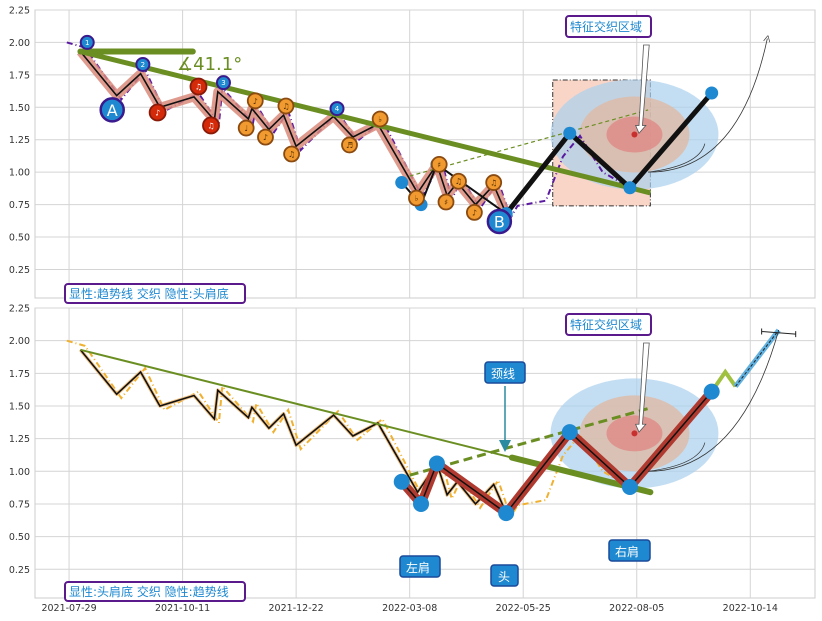 The image size is (822, 621). I want to click on zone-label-top: 特征交织区域, so click(608, 26).